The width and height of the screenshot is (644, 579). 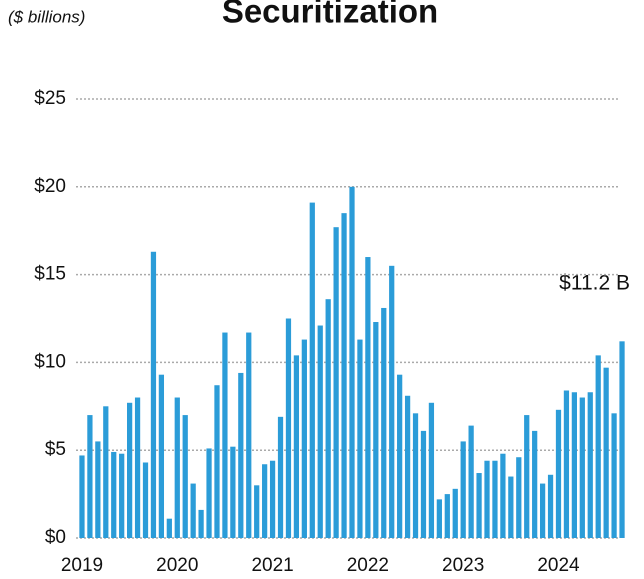 What do you see at coordinates (46, 16) in the screenshot?
I see `chart-subtitle: ($ billions)` at bounding box center [46, 16].